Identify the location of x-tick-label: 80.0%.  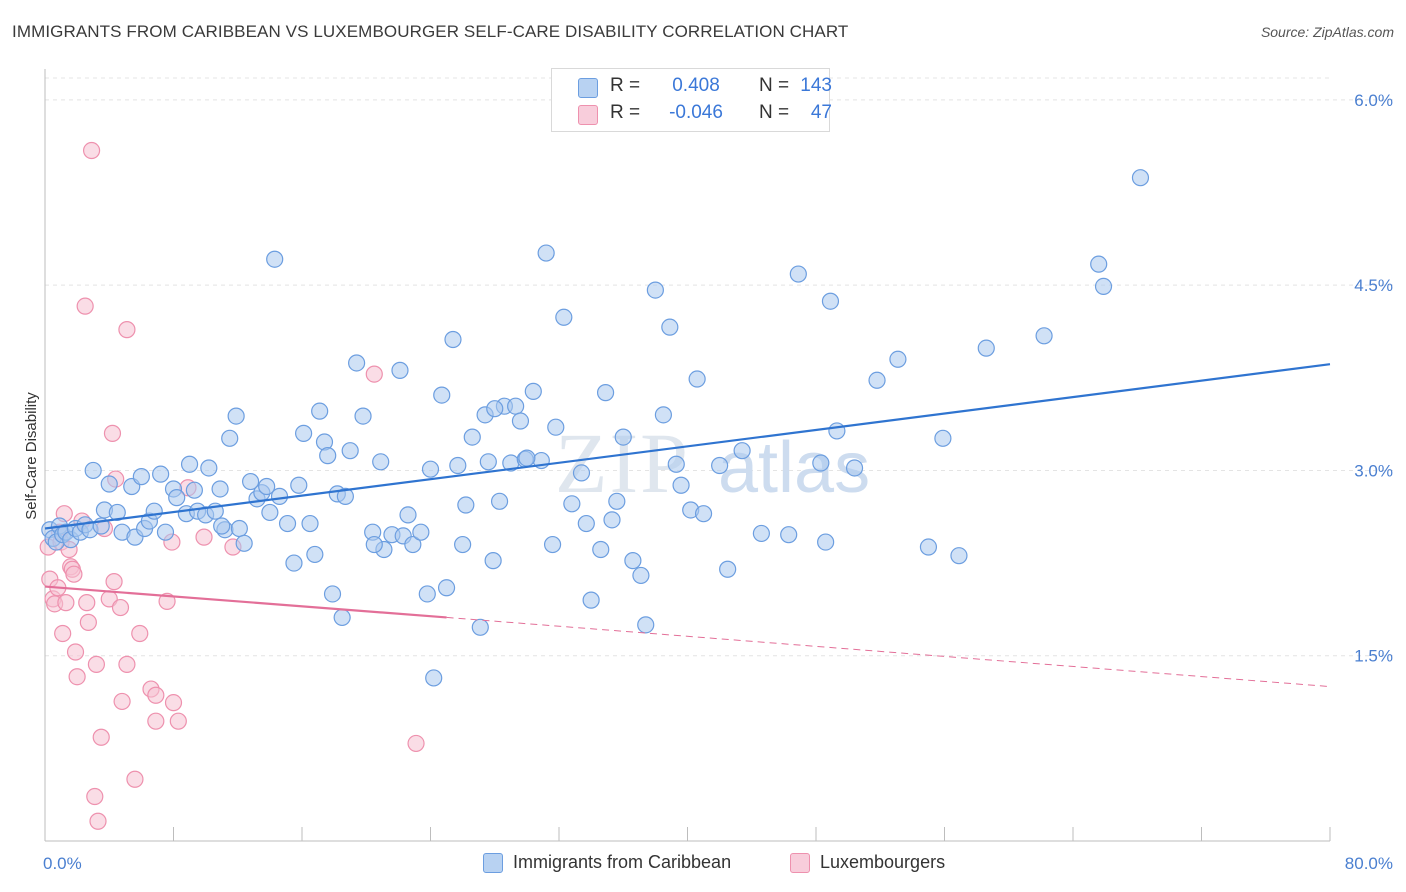
(1369, 863).